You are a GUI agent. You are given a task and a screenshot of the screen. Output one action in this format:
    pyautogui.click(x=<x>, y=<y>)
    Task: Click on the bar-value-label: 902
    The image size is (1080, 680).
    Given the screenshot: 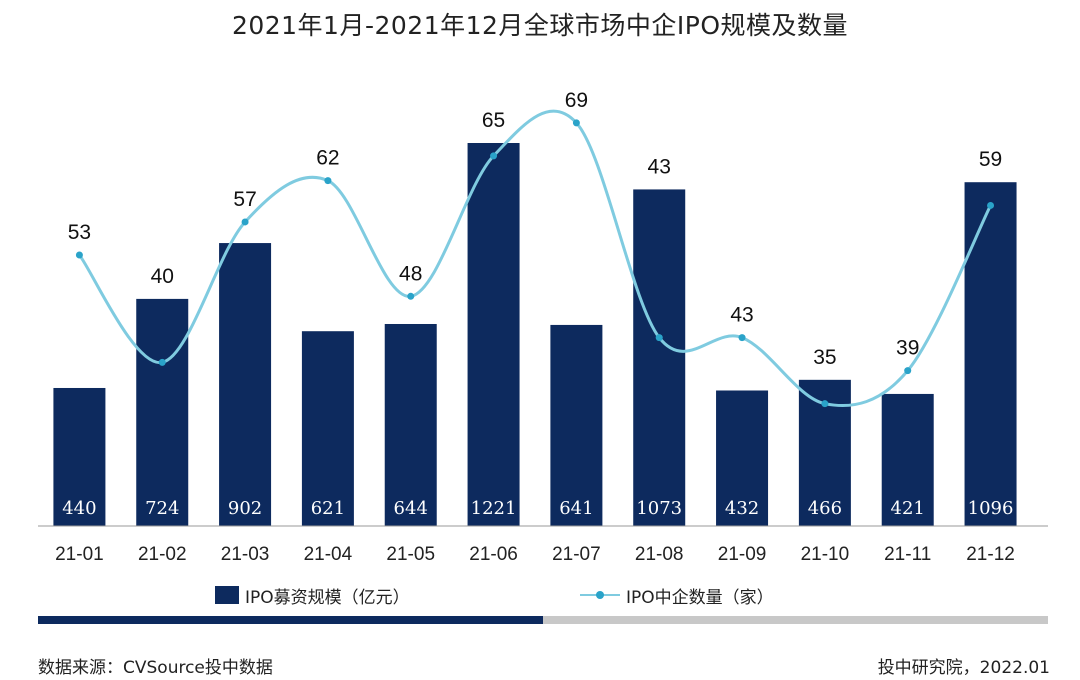 What is the action you would take?
    pyautogui.click(x=245, y=508)
    